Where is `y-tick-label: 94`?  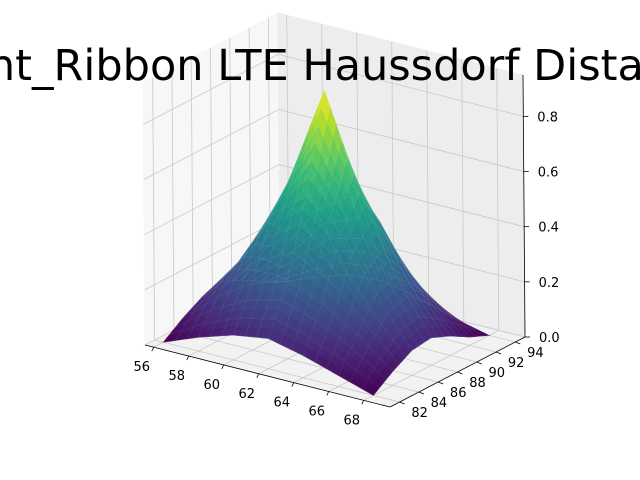 y-tick-label: 94 is located at coordinates (535, 353).